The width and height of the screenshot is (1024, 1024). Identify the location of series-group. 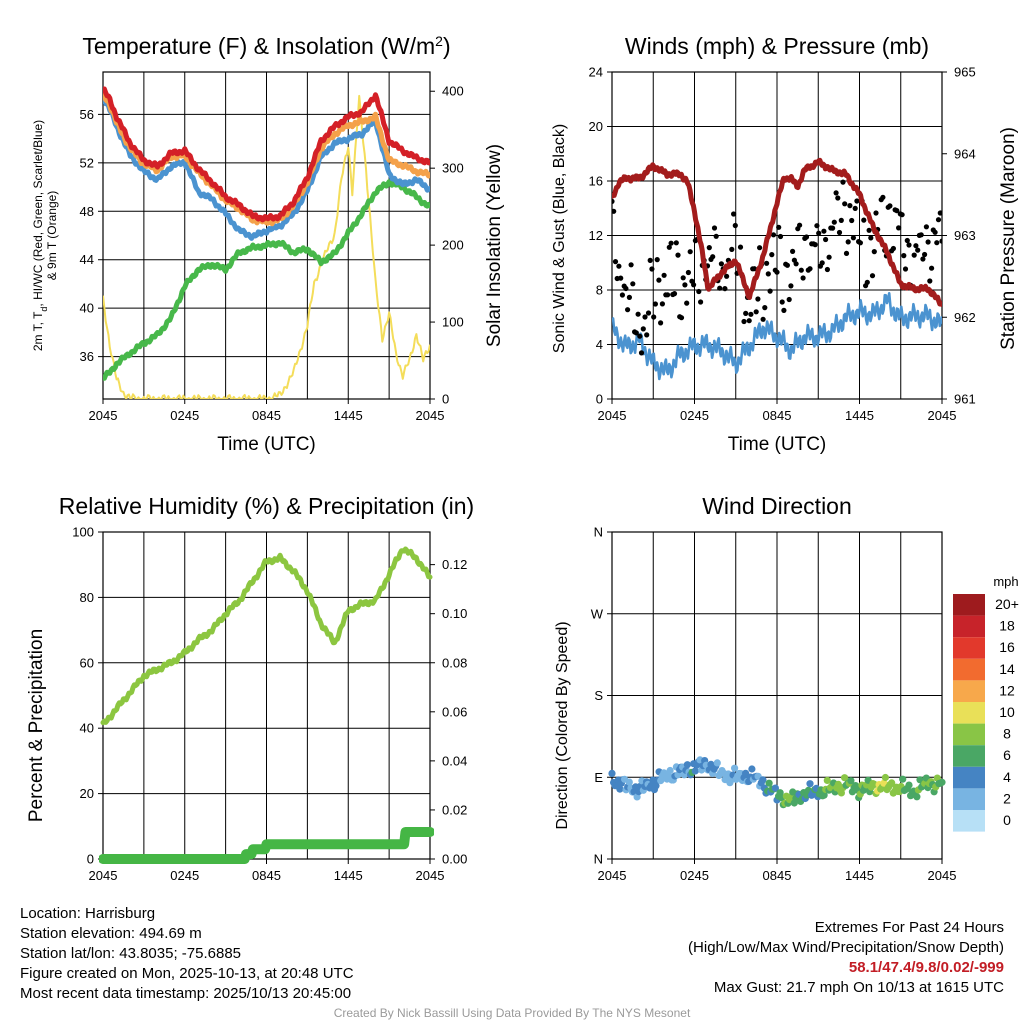
(266, 705).